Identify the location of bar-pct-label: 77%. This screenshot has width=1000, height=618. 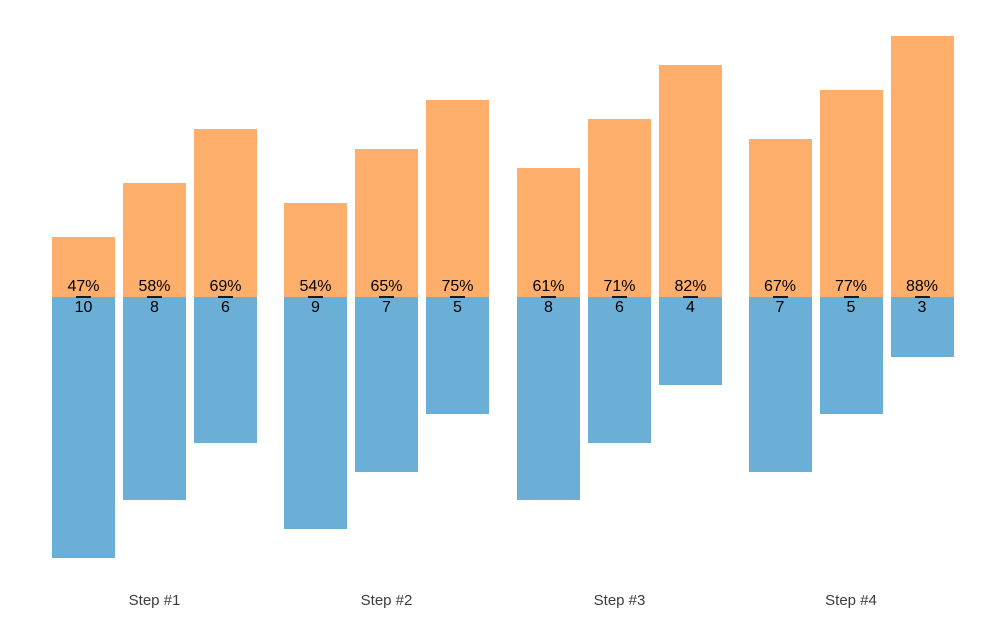
(851, 286).